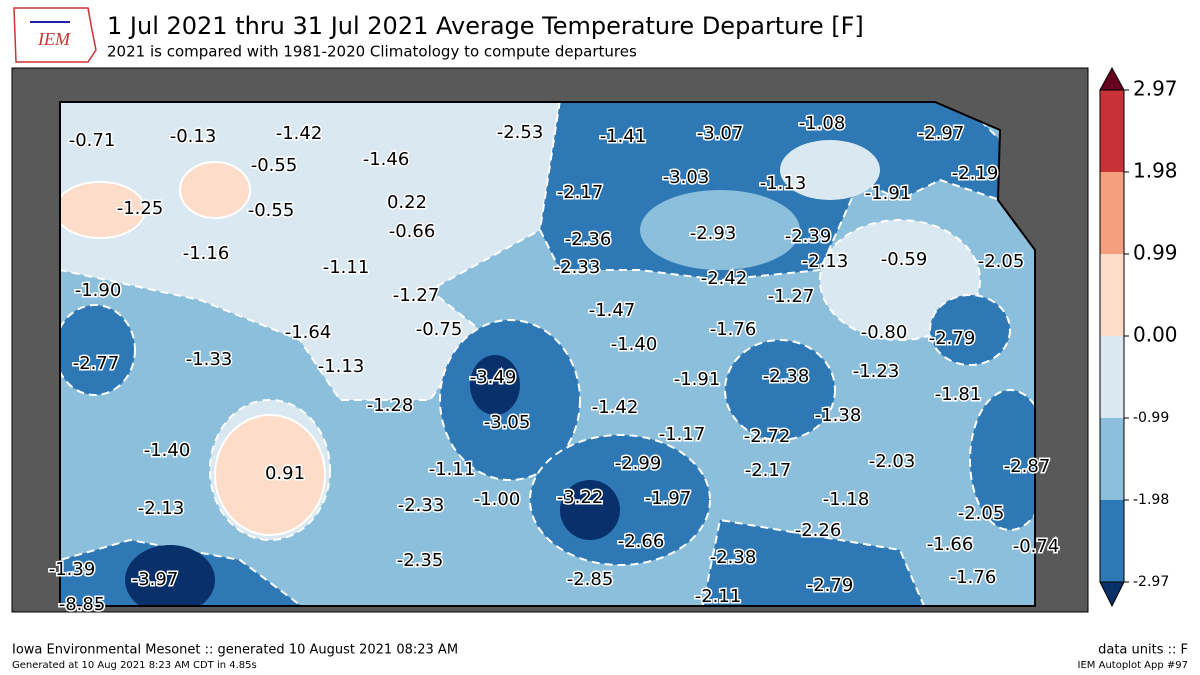 The width and height of the screenshot is (1200, 675). What do you see at coordinates (520, 132) in the screenshot?
I see `station-value: -2.53` at bounding box center [520, 132].